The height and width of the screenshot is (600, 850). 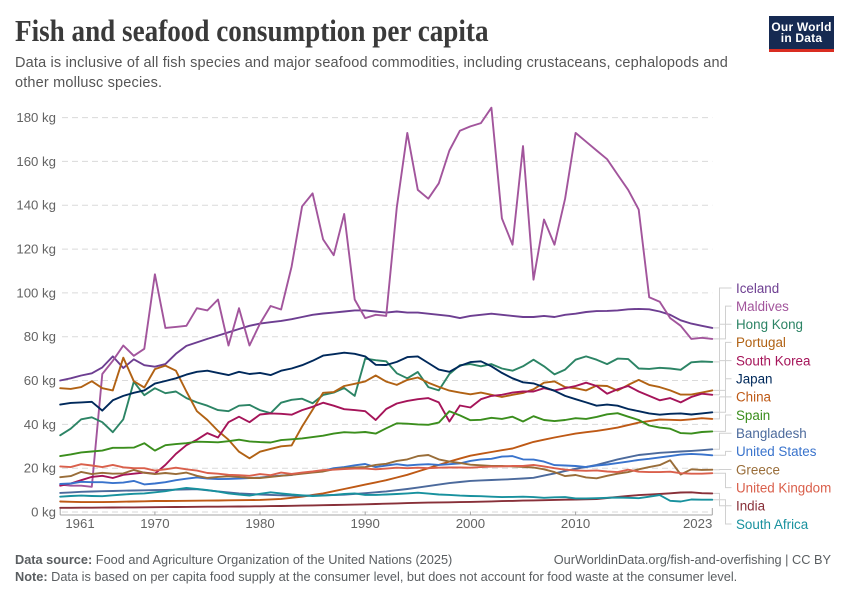 What do you see at coordinates (753, 415) in the screenshot?
I see `svg-text: Spain` at bounding box center [753, 415].